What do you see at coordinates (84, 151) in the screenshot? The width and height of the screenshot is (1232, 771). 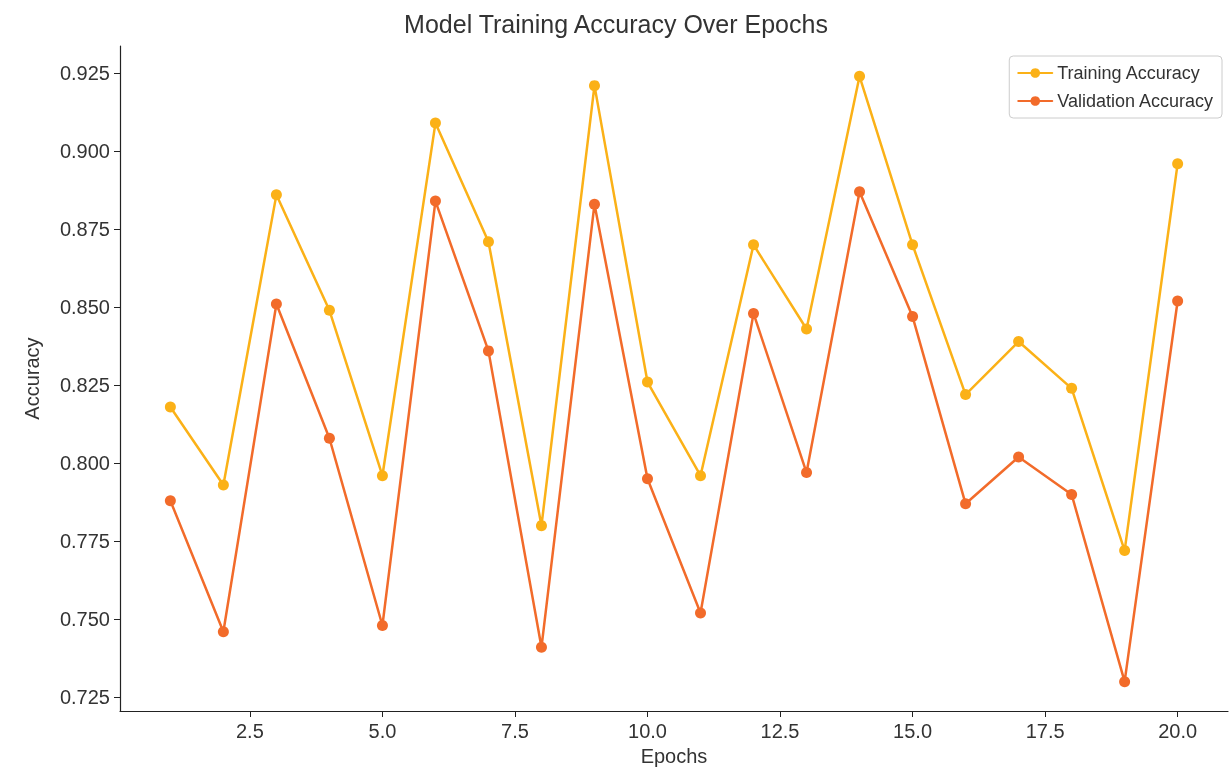 I see `y-tick-label: 0.900` at bounding box center [84, 151].